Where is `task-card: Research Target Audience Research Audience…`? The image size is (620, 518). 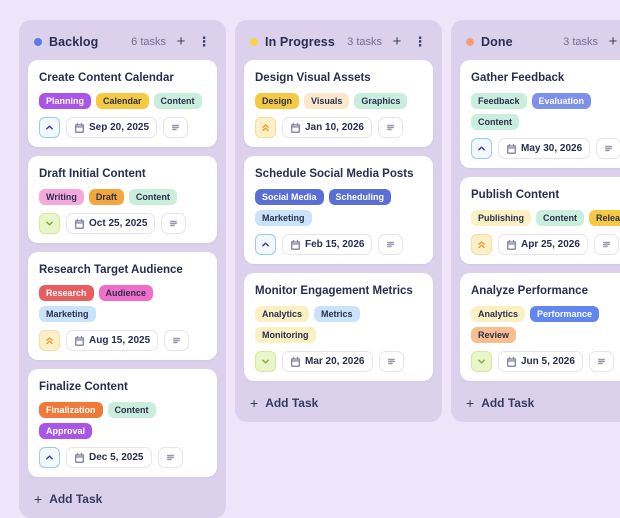 task-card: Research Target Audience Research Audience… is located at coordinates (122, 306).